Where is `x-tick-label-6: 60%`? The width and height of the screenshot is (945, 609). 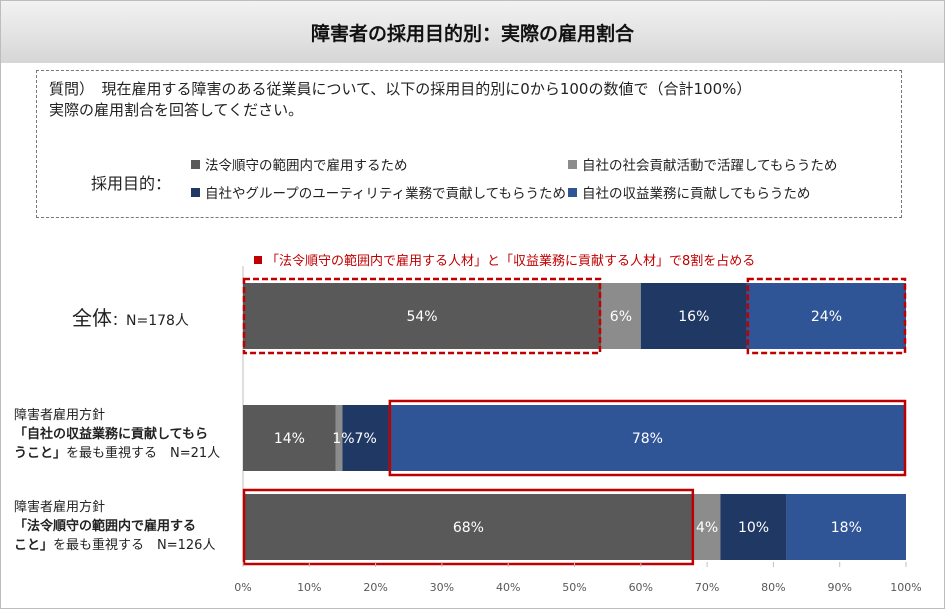 x-tick-label-6: 60% is located at coordinates (641, 587).